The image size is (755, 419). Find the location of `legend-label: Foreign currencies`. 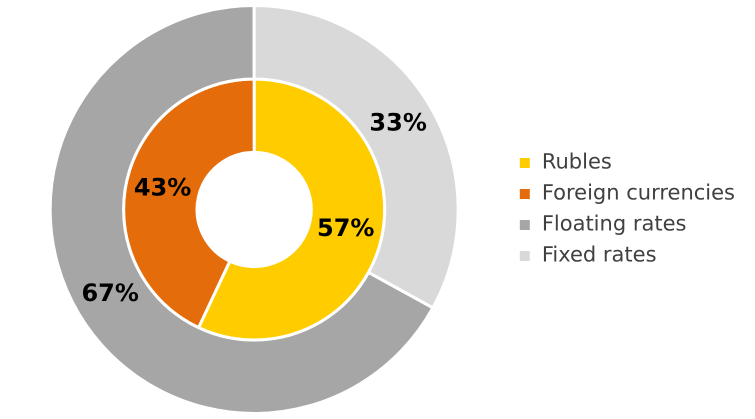

legend-label: Foreign currencies is located at coordinates (639, 192).